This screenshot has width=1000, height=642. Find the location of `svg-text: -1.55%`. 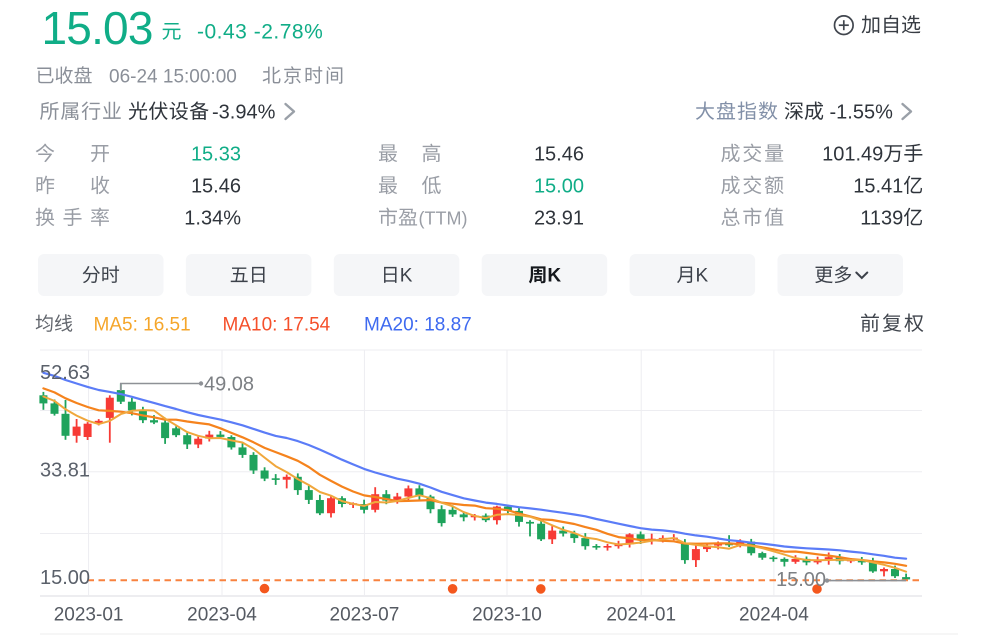

svg-text: -1.55% is located at coordinates (862, 112).